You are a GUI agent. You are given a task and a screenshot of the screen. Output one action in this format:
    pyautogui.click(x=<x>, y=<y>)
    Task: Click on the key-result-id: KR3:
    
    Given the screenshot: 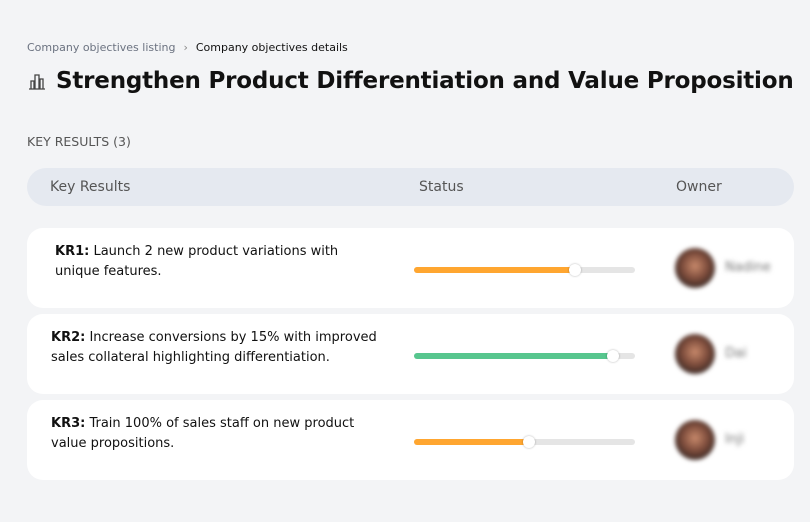 What is the action you would take?
    pyautogui.click(x=68, y=423)
    